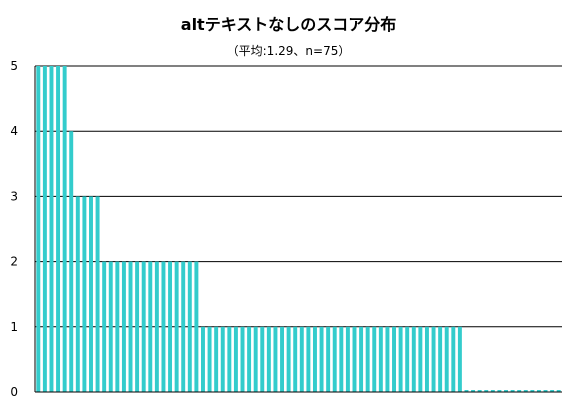 The width and height of the screenshot is (577, 417). Describe the element at coordinates (14, 327) in the screenshot. I see `y-tick-label: 1` at that location.